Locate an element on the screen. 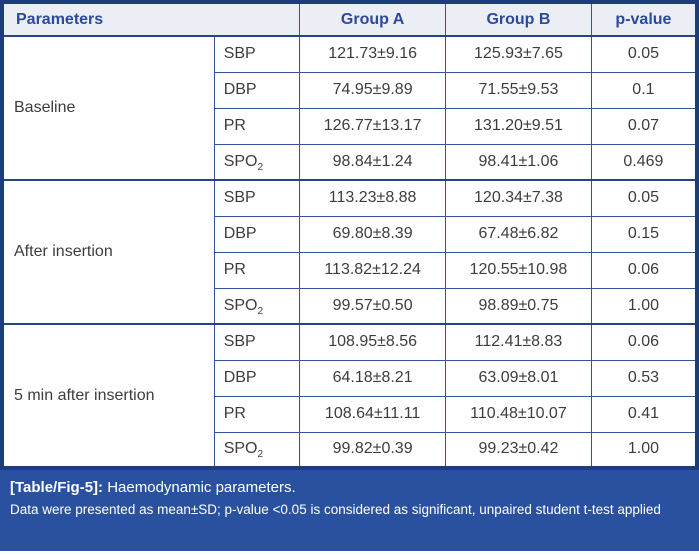 The image size is (699, 555). group-a-cell: 64.18±8.21 is located at coordinates (373, 378).